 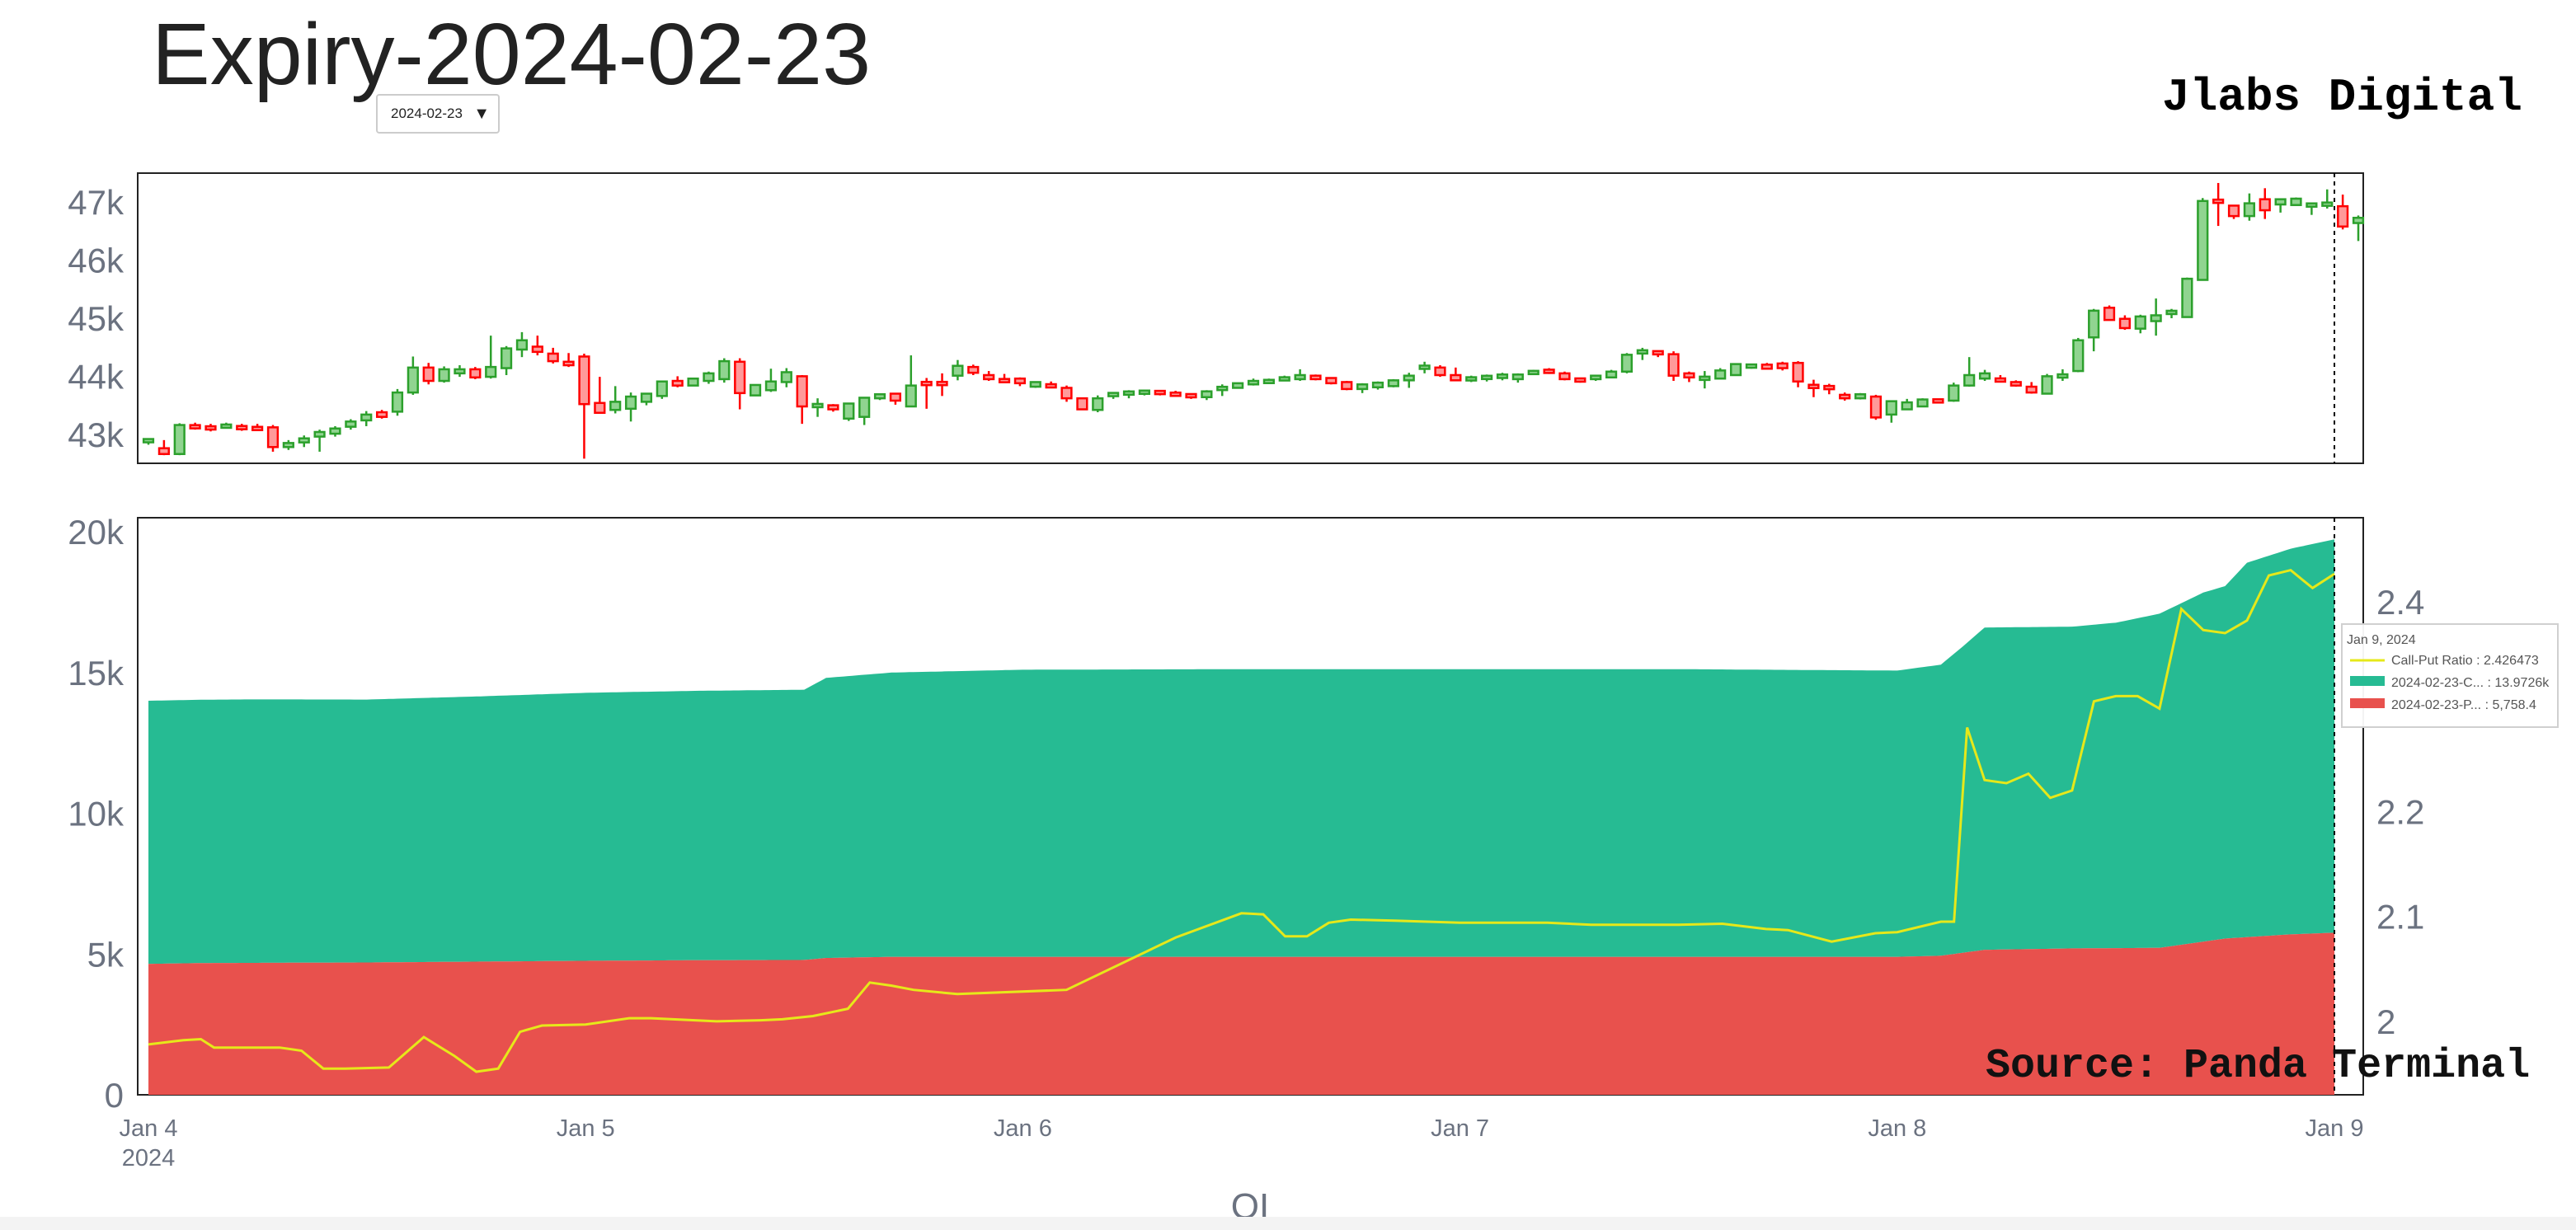 I want to click on hover-swatch-area, so click(x=2367, y=681).